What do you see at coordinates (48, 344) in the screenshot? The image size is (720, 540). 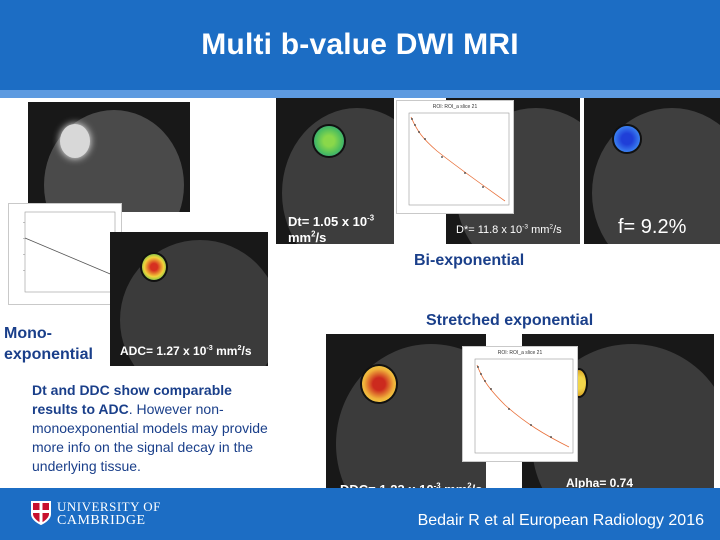 I see `mono-exponential-label: Mono- exponential` at bounding box center [48, 344].